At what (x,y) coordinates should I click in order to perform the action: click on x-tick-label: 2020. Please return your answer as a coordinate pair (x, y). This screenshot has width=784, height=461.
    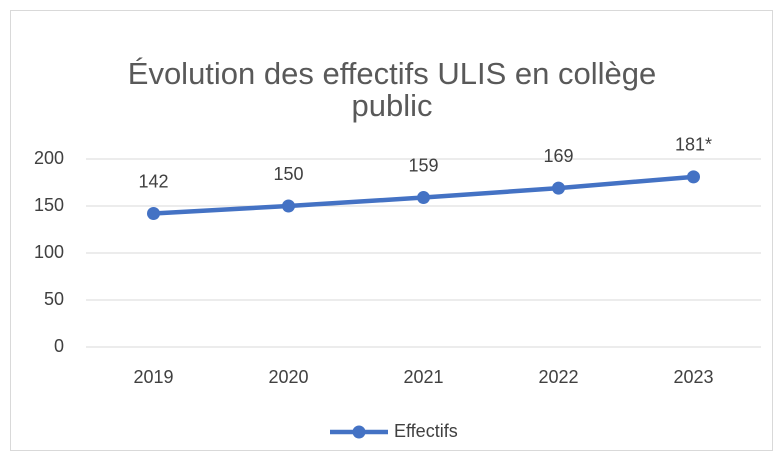
    Looking at the image, I should click on (288, 377).